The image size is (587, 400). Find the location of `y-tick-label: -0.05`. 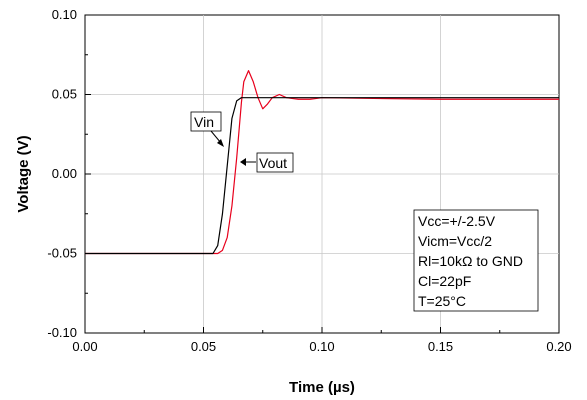

y-tick-label: -0.05 is located at coordinates (62, 253).